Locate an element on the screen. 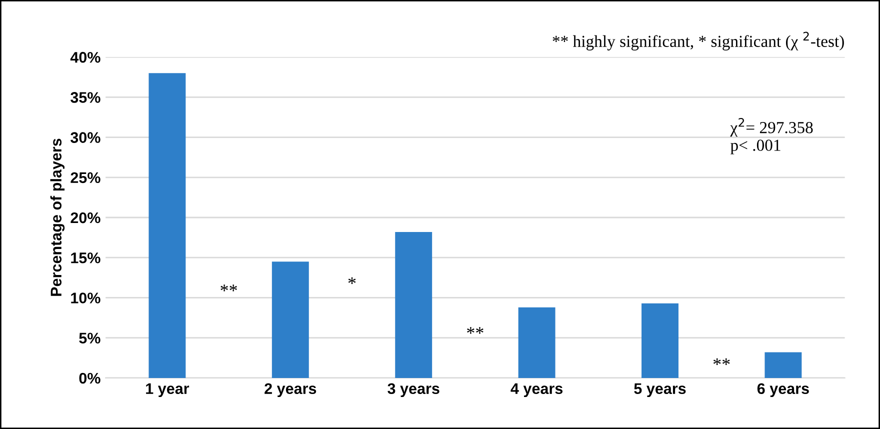 This screenshot has width=880, height=429. y-tick-label: 30% is located at coordinates (85, 137).